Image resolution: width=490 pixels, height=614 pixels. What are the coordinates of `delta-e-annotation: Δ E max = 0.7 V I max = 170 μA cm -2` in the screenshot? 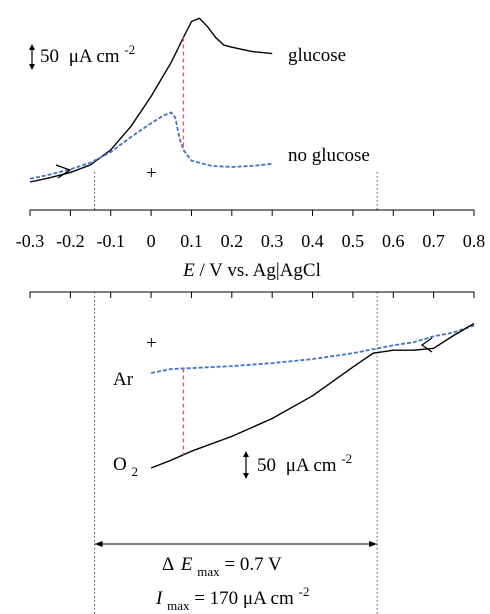 It's located at (236, 577).